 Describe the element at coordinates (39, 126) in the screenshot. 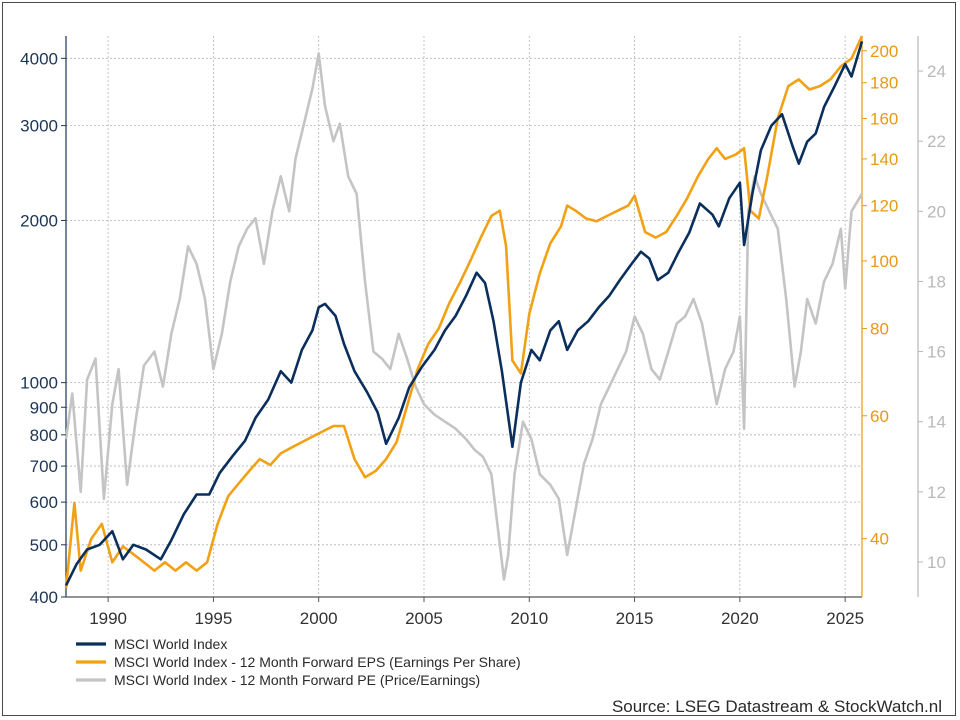

I see `left-tick-label: 3000` at that location.